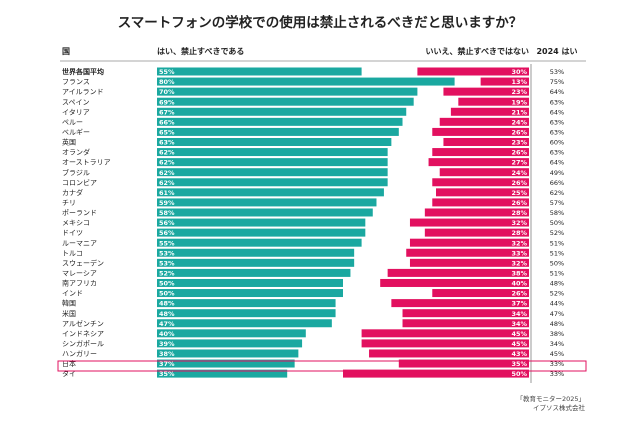  I want to click on value-label-2024: 50%, so click(557, 263).